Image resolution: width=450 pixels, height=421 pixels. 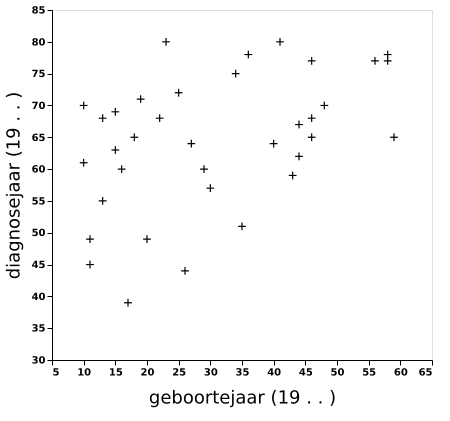 What do you see at coordinates (39, 202) in the screenshot?
I see `y-tick-label: 55` at bounding box center [39, 202].